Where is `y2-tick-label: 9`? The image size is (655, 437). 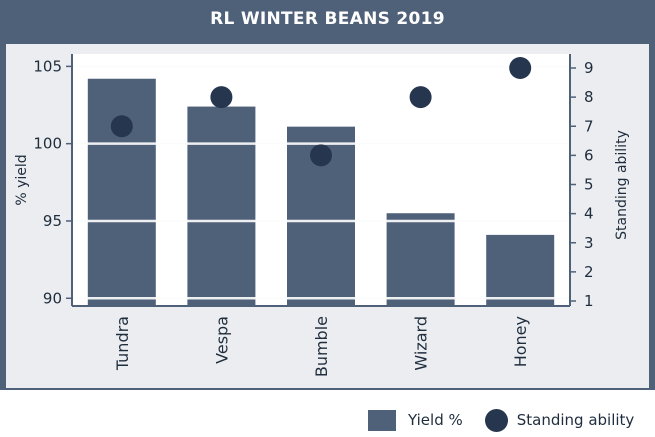 y2-tick-label: 9 is located at coordinates (589, 68).